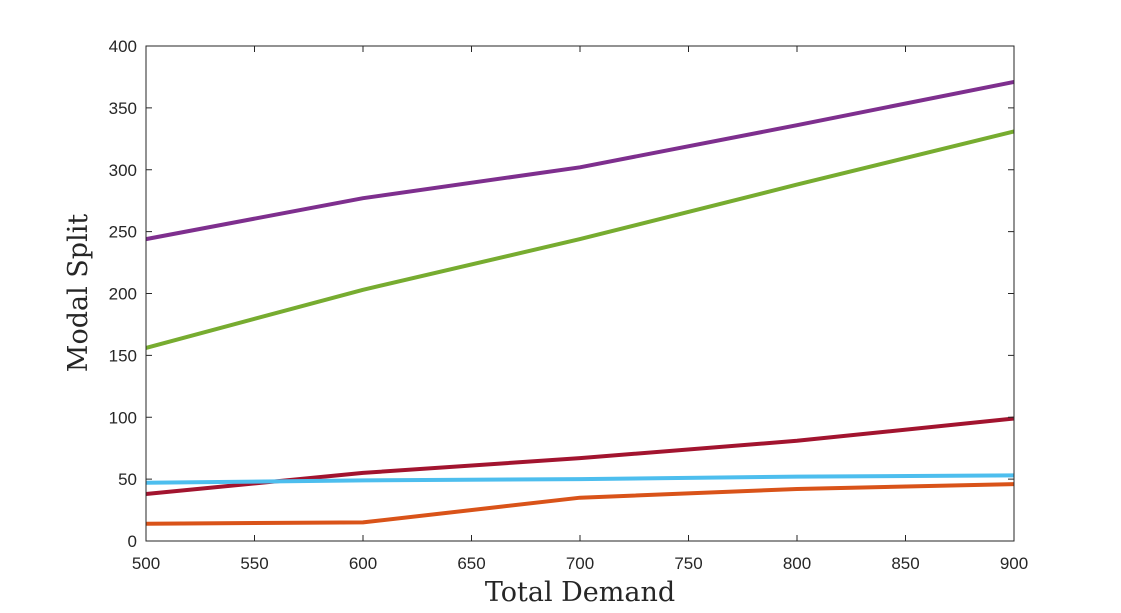  I want to click on y-tick-label: 400, so click(123, 46).